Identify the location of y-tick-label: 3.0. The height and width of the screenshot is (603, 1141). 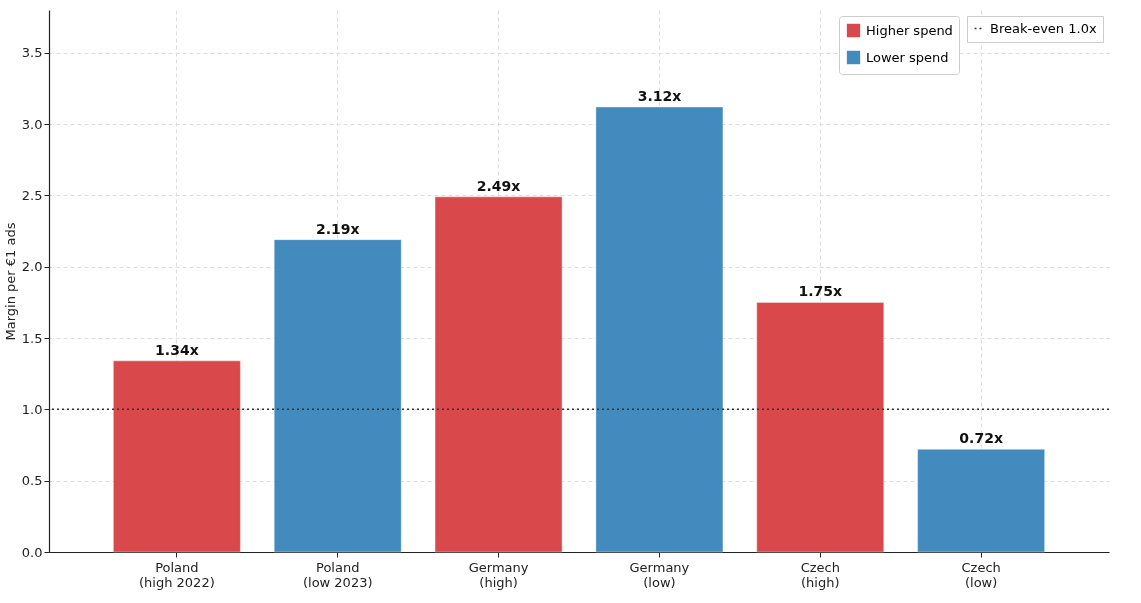
(32, 124).